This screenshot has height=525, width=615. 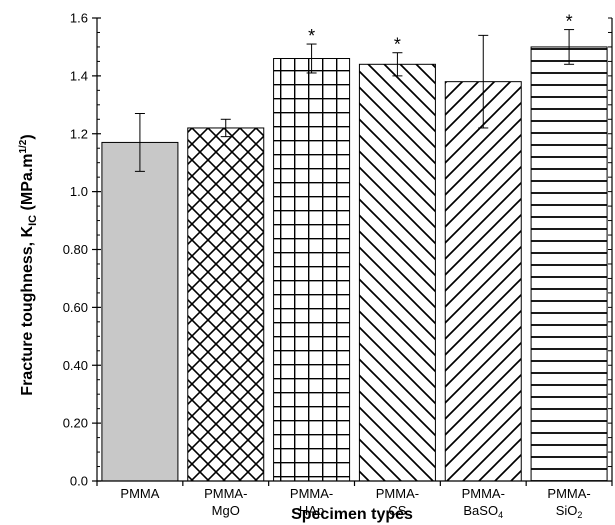 What do you see at coordinates (79, 191) in the screenshot?
I see `y-tick-label: 1.0` at bounding box center [79, 191].